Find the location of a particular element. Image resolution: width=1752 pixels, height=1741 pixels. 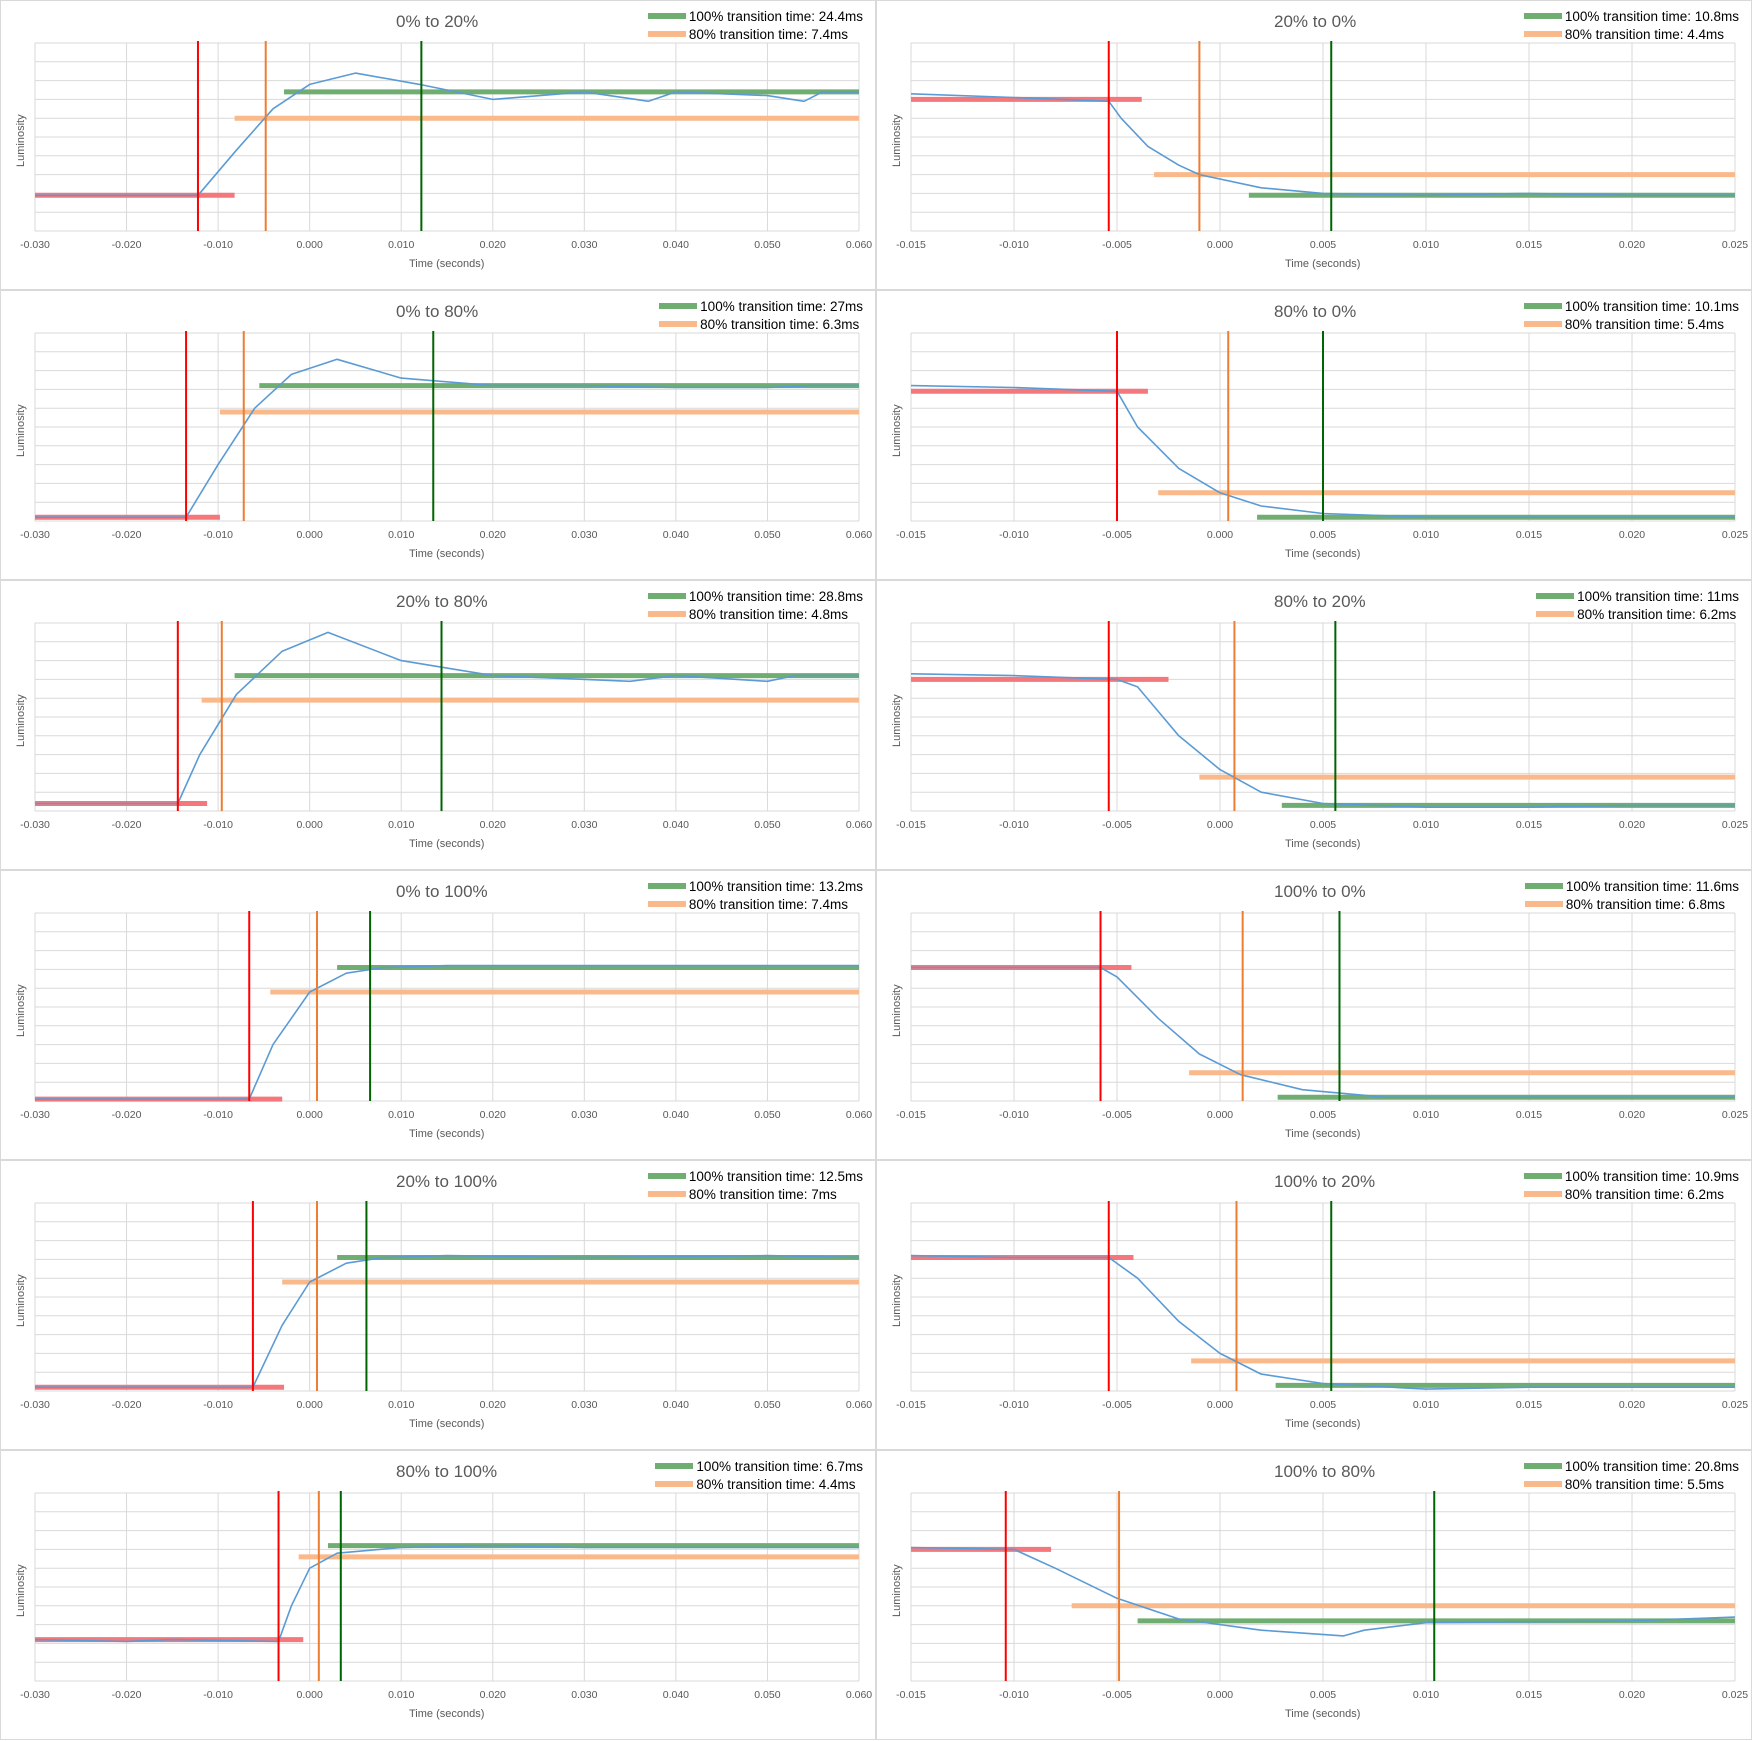

legend-entry: 100% transition time: 11ms is located at coordinates (1637, 596).